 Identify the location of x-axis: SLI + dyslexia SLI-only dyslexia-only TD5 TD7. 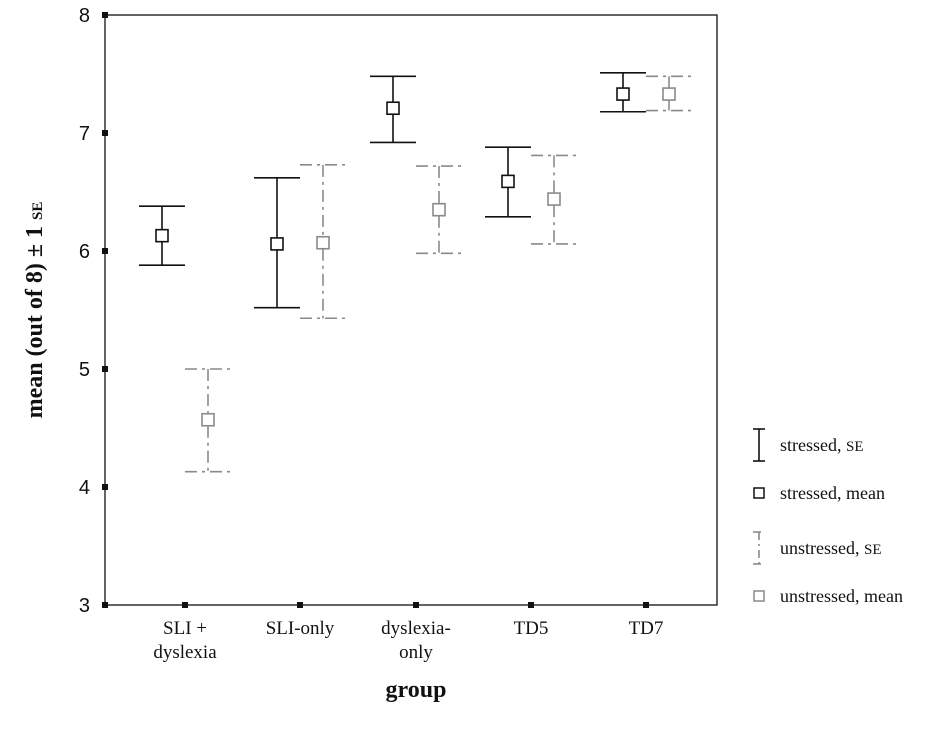
(408, 632).